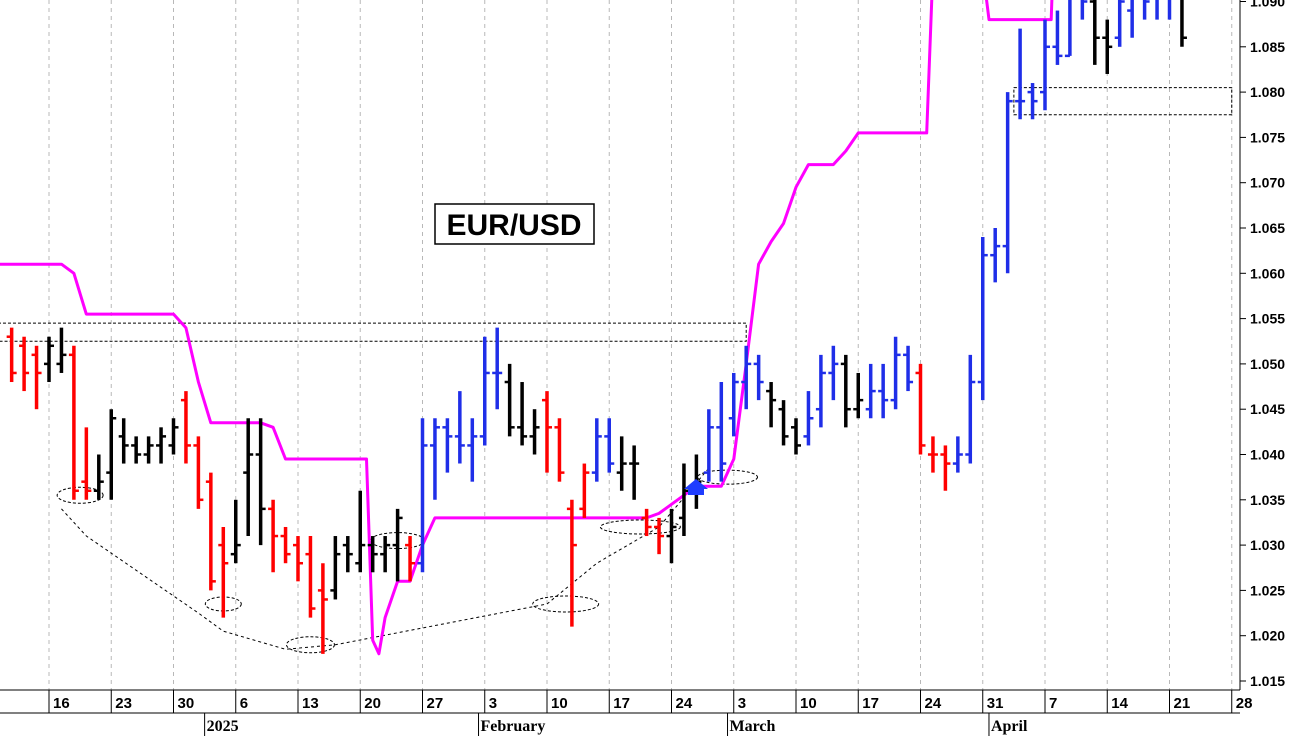 The image size is (1311, 736). Describe the element at coordinates (1267, 364) in the screenshot. I see `y-tick-label: 1.050` at that location.